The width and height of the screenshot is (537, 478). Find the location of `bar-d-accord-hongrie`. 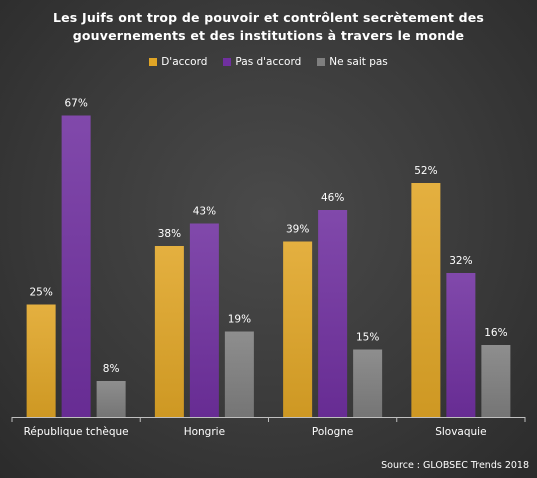

bar-d-accord-hongrie is located at coordinates (169, 331).